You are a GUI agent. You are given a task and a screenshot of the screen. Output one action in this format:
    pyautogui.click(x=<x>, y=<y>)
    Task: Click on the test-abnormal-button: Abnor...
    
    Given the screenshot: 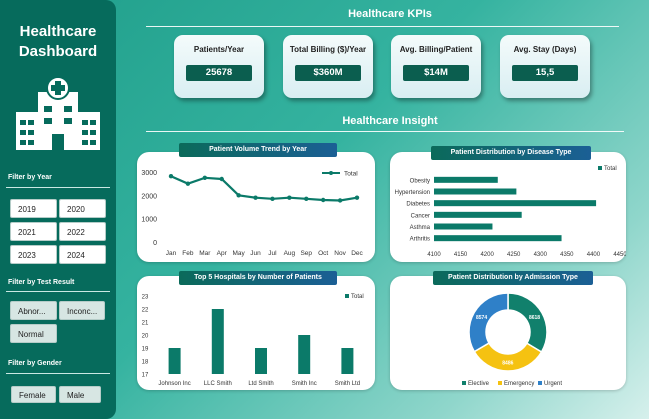 What is the action you would take?
    pyautogui.click(x=33, y=310)
    